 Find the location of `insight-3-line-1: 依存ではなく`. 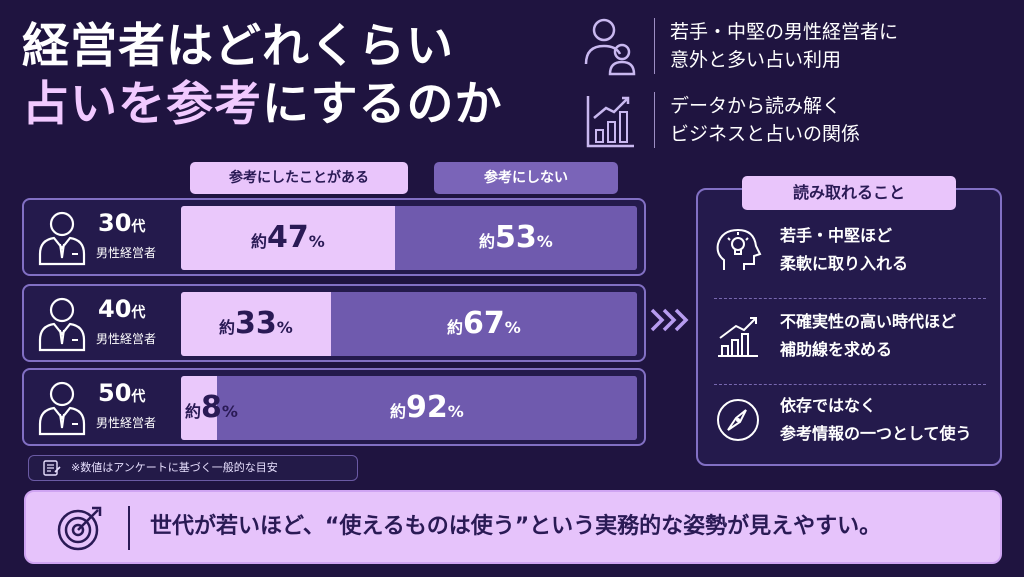

insight-3-line-1: 依存ではなく is located at coordinates (828, 405).